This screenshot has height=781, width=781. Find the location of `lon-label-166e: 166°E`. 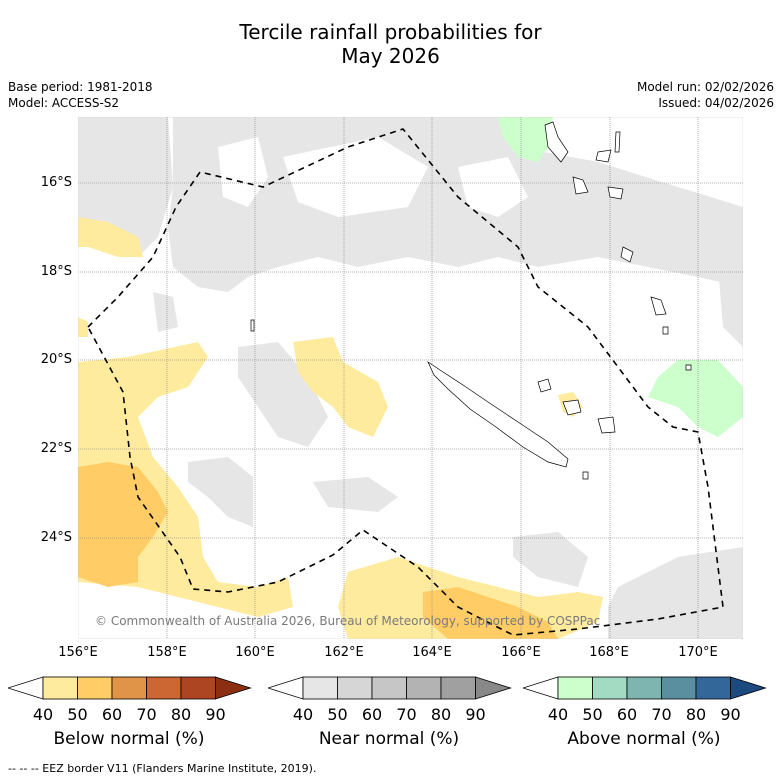

lon-label-166e: 166°E is located at coordinates (521, 652).